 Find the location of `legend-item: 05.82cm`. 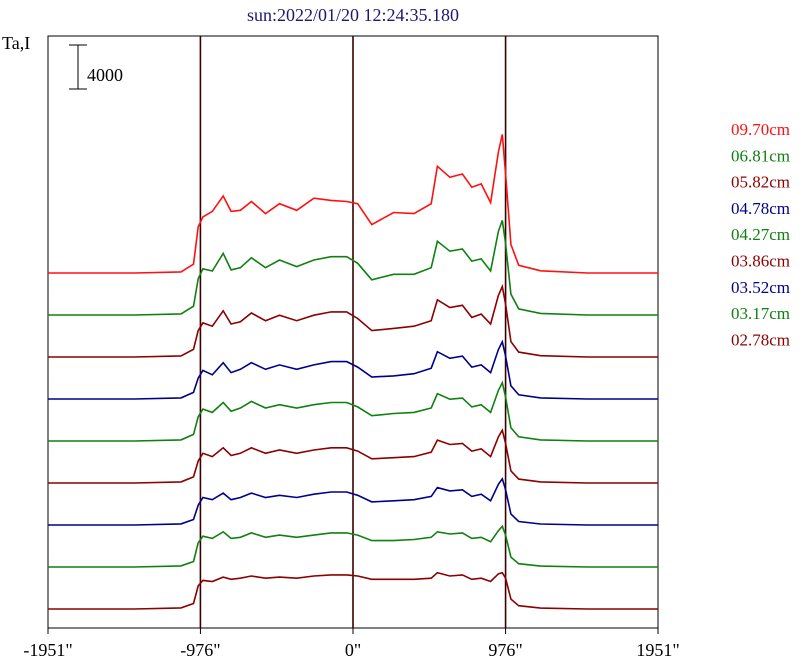

legend-item: 05.82cm is located at coordinates (760, 182).